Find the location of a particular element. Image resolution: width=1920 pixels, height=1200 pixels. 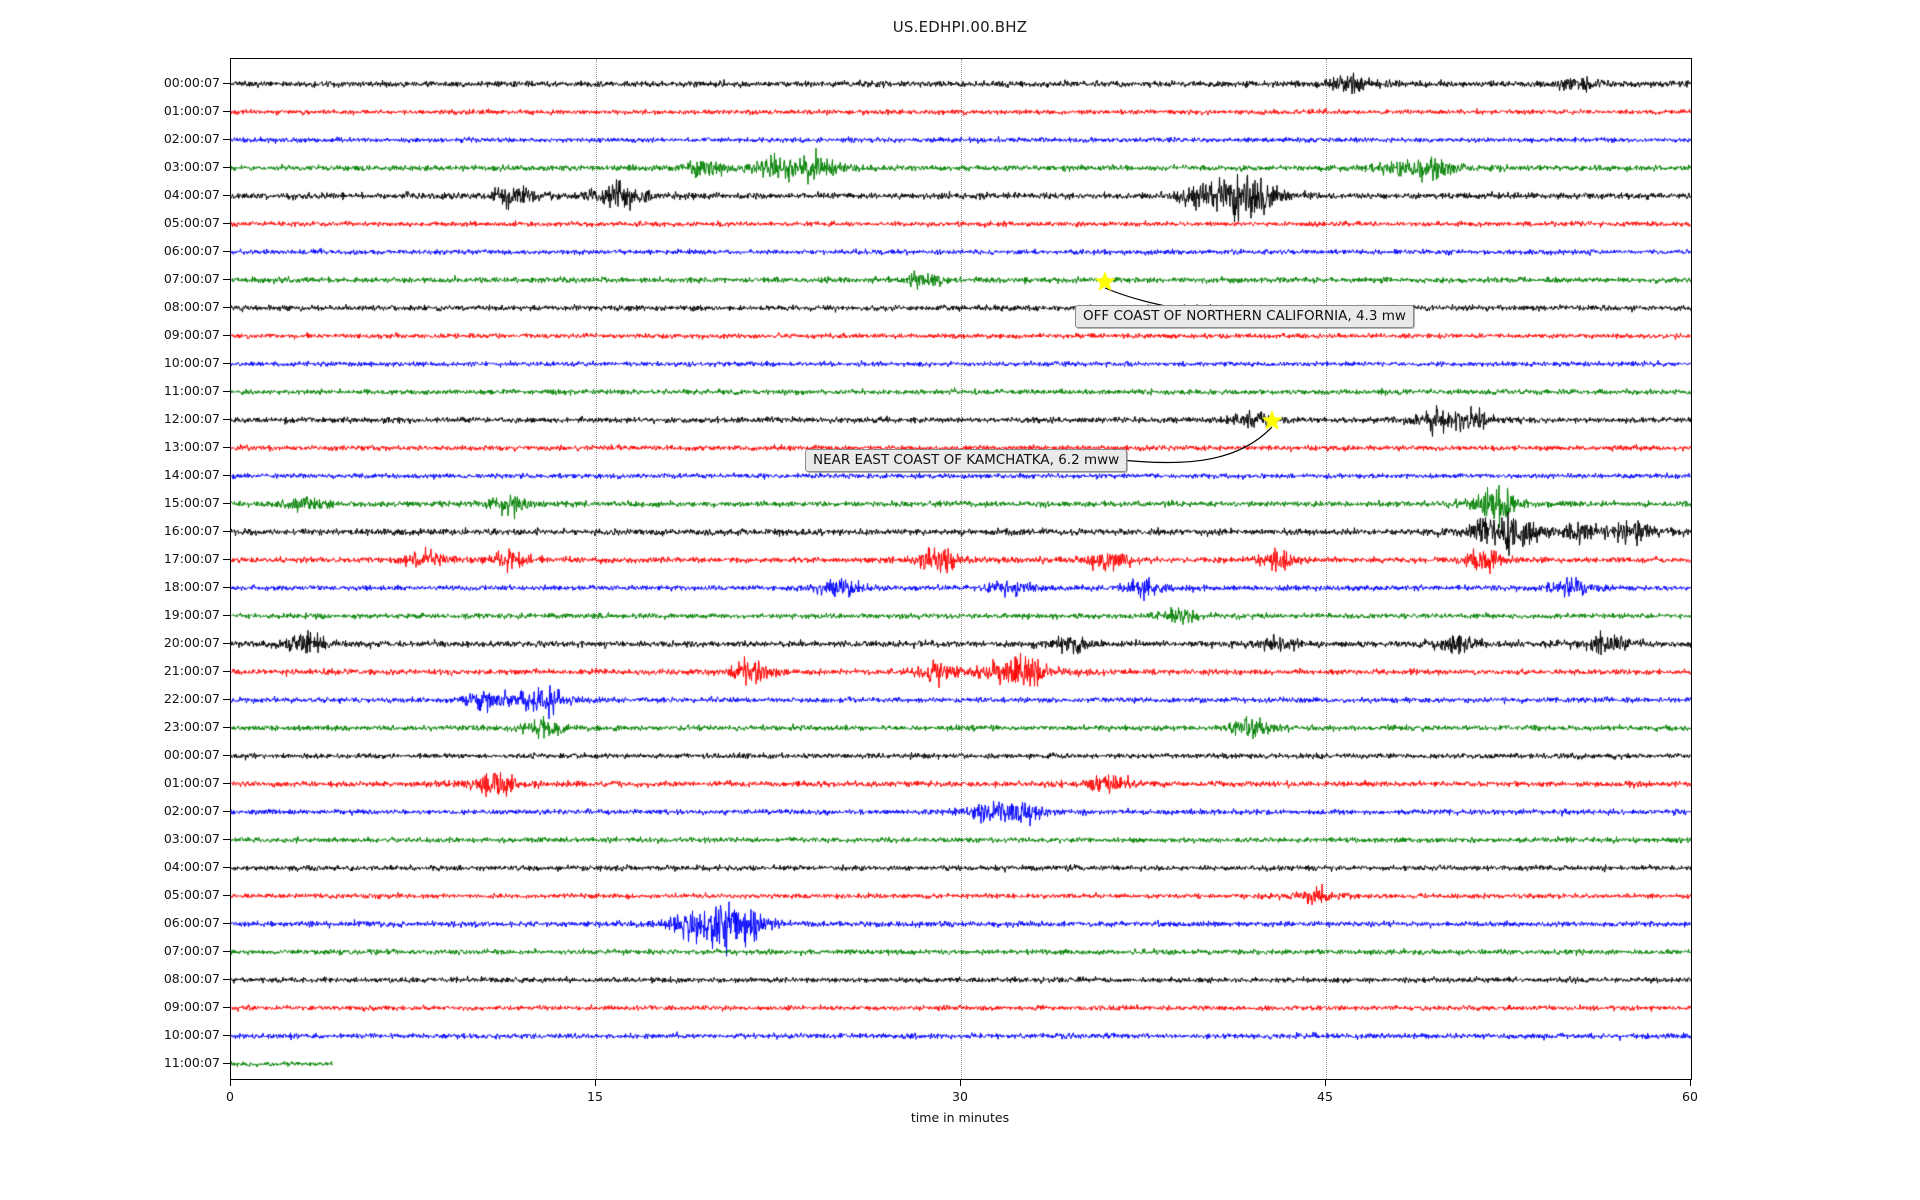

y-tick-label: 13:00:07 is located at coordinates (191, 446).